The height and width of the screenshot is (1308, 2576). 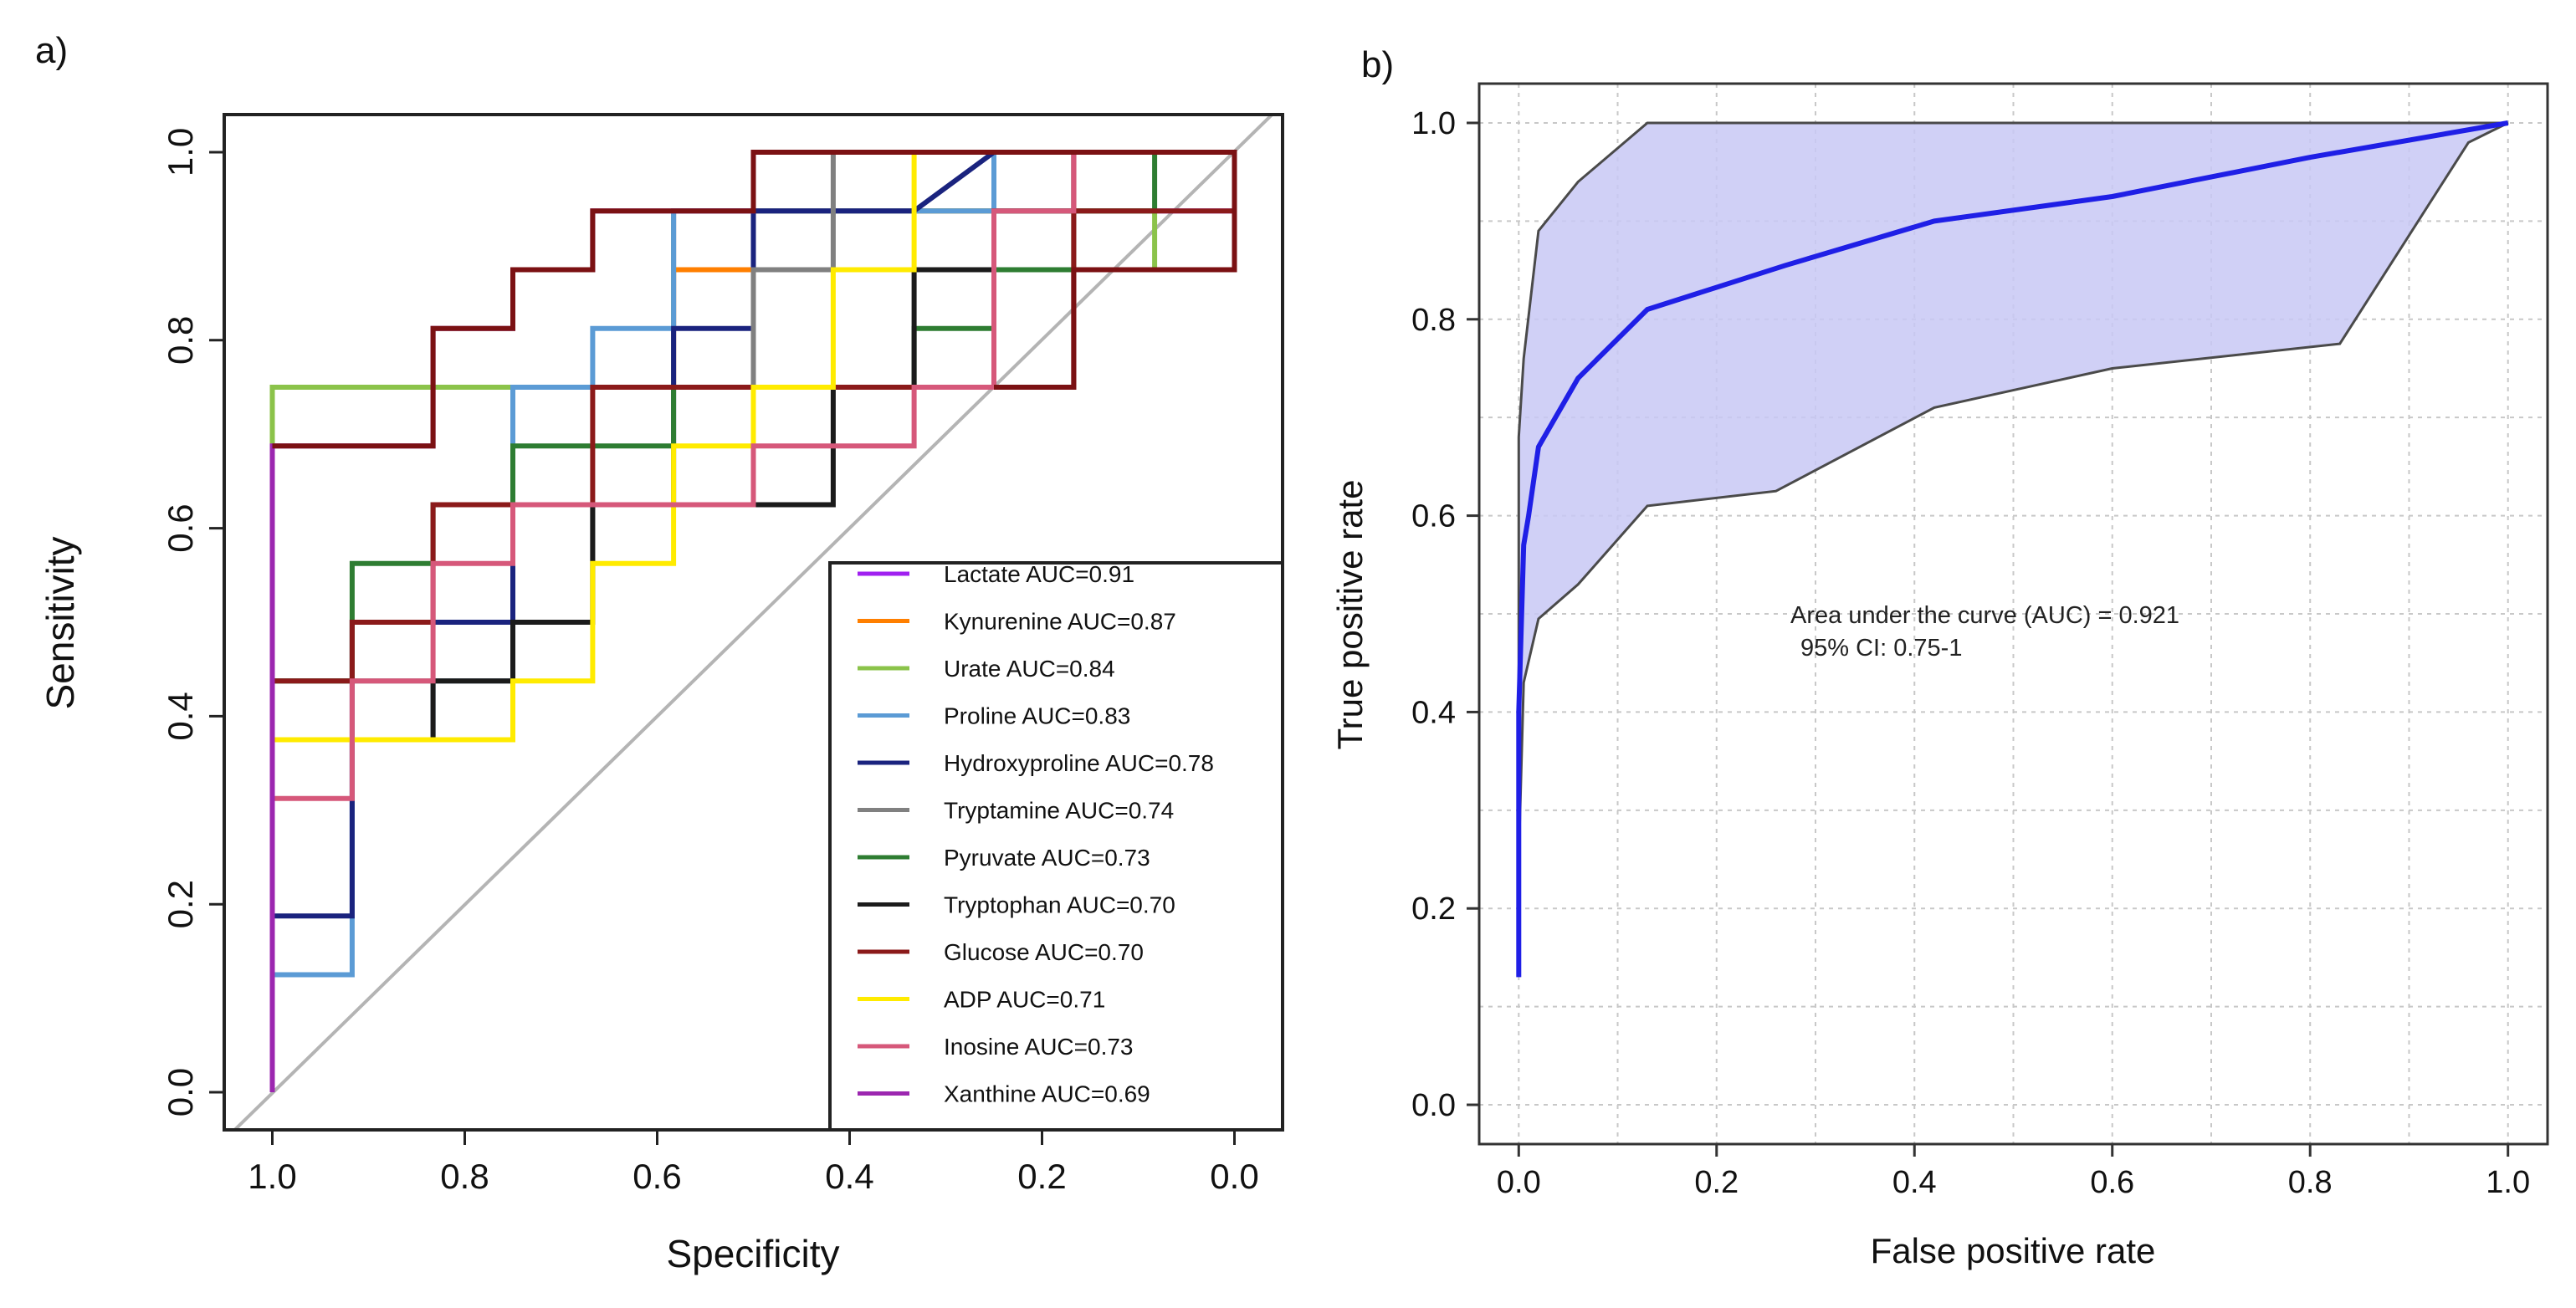 What do you see at coordinates (1039, 574) in the screenshot?
I see `legend-entry: Lactate AUC=0.91` at bounding box center [1039, 574].